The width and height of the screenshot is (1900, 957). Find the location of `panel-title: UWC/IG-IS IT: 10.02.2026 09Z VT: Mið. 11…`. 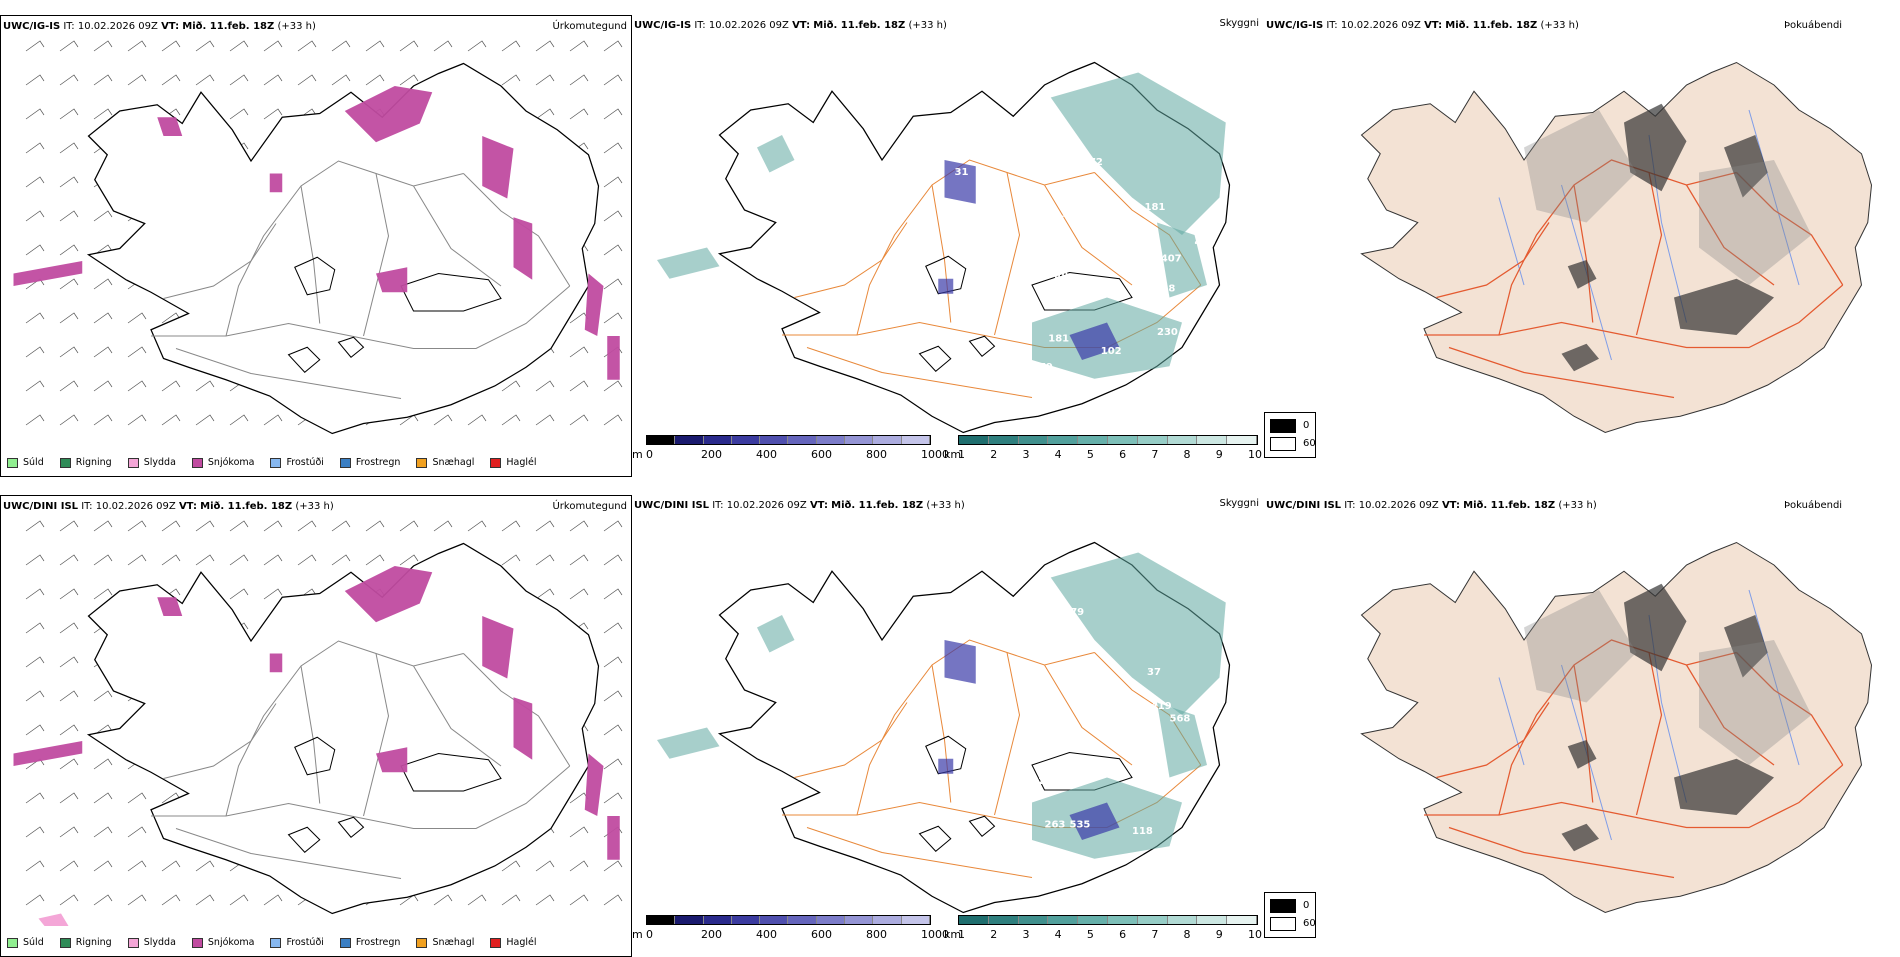

panel-title: UWC/IG-IS IT: 10.02.2026 09Z VT: Mið. 11… is located at coordinates (1422, 25).